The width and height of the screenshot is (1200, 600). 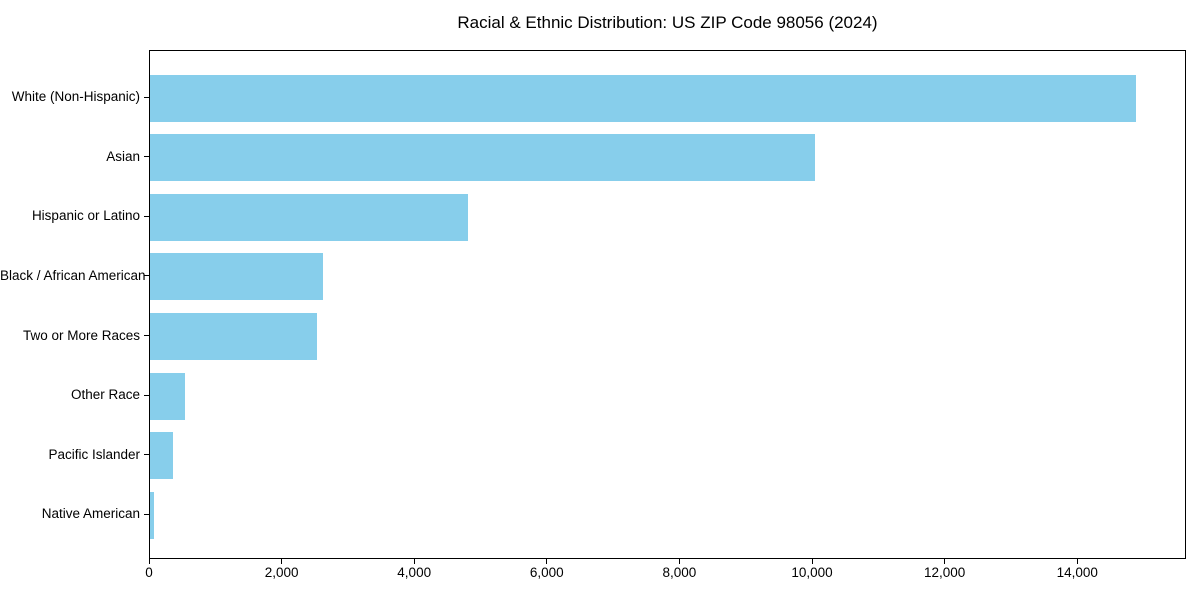 I want to click on y-tick-label: Pacific Islander, so click(x=94, y=454).